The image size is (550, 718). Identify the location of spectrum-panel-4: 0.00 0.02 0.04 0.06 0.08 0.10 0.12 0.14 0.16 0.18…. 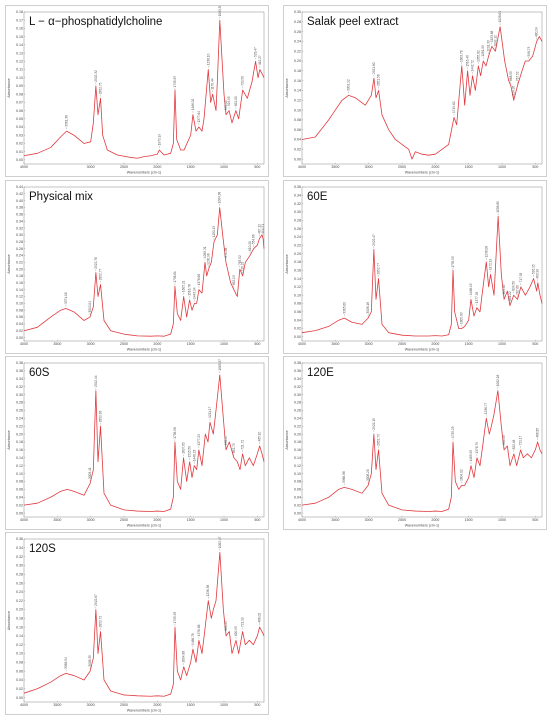
(415, 267).